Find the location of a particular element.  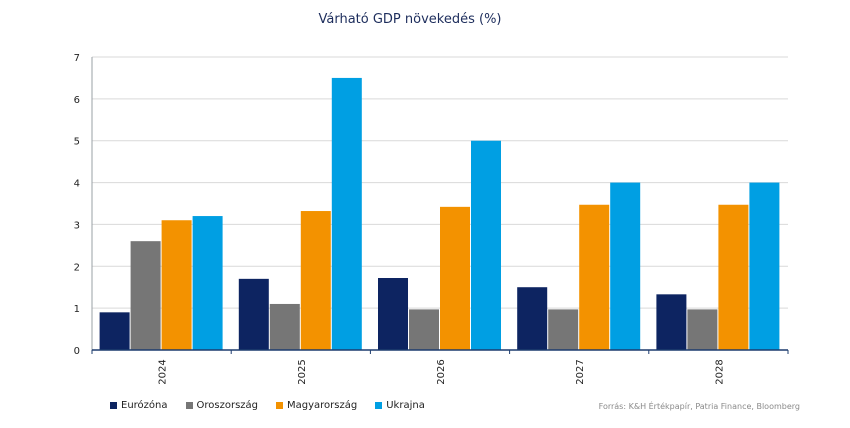

y-tick-label: 2 is located at coordinates (77, 267).